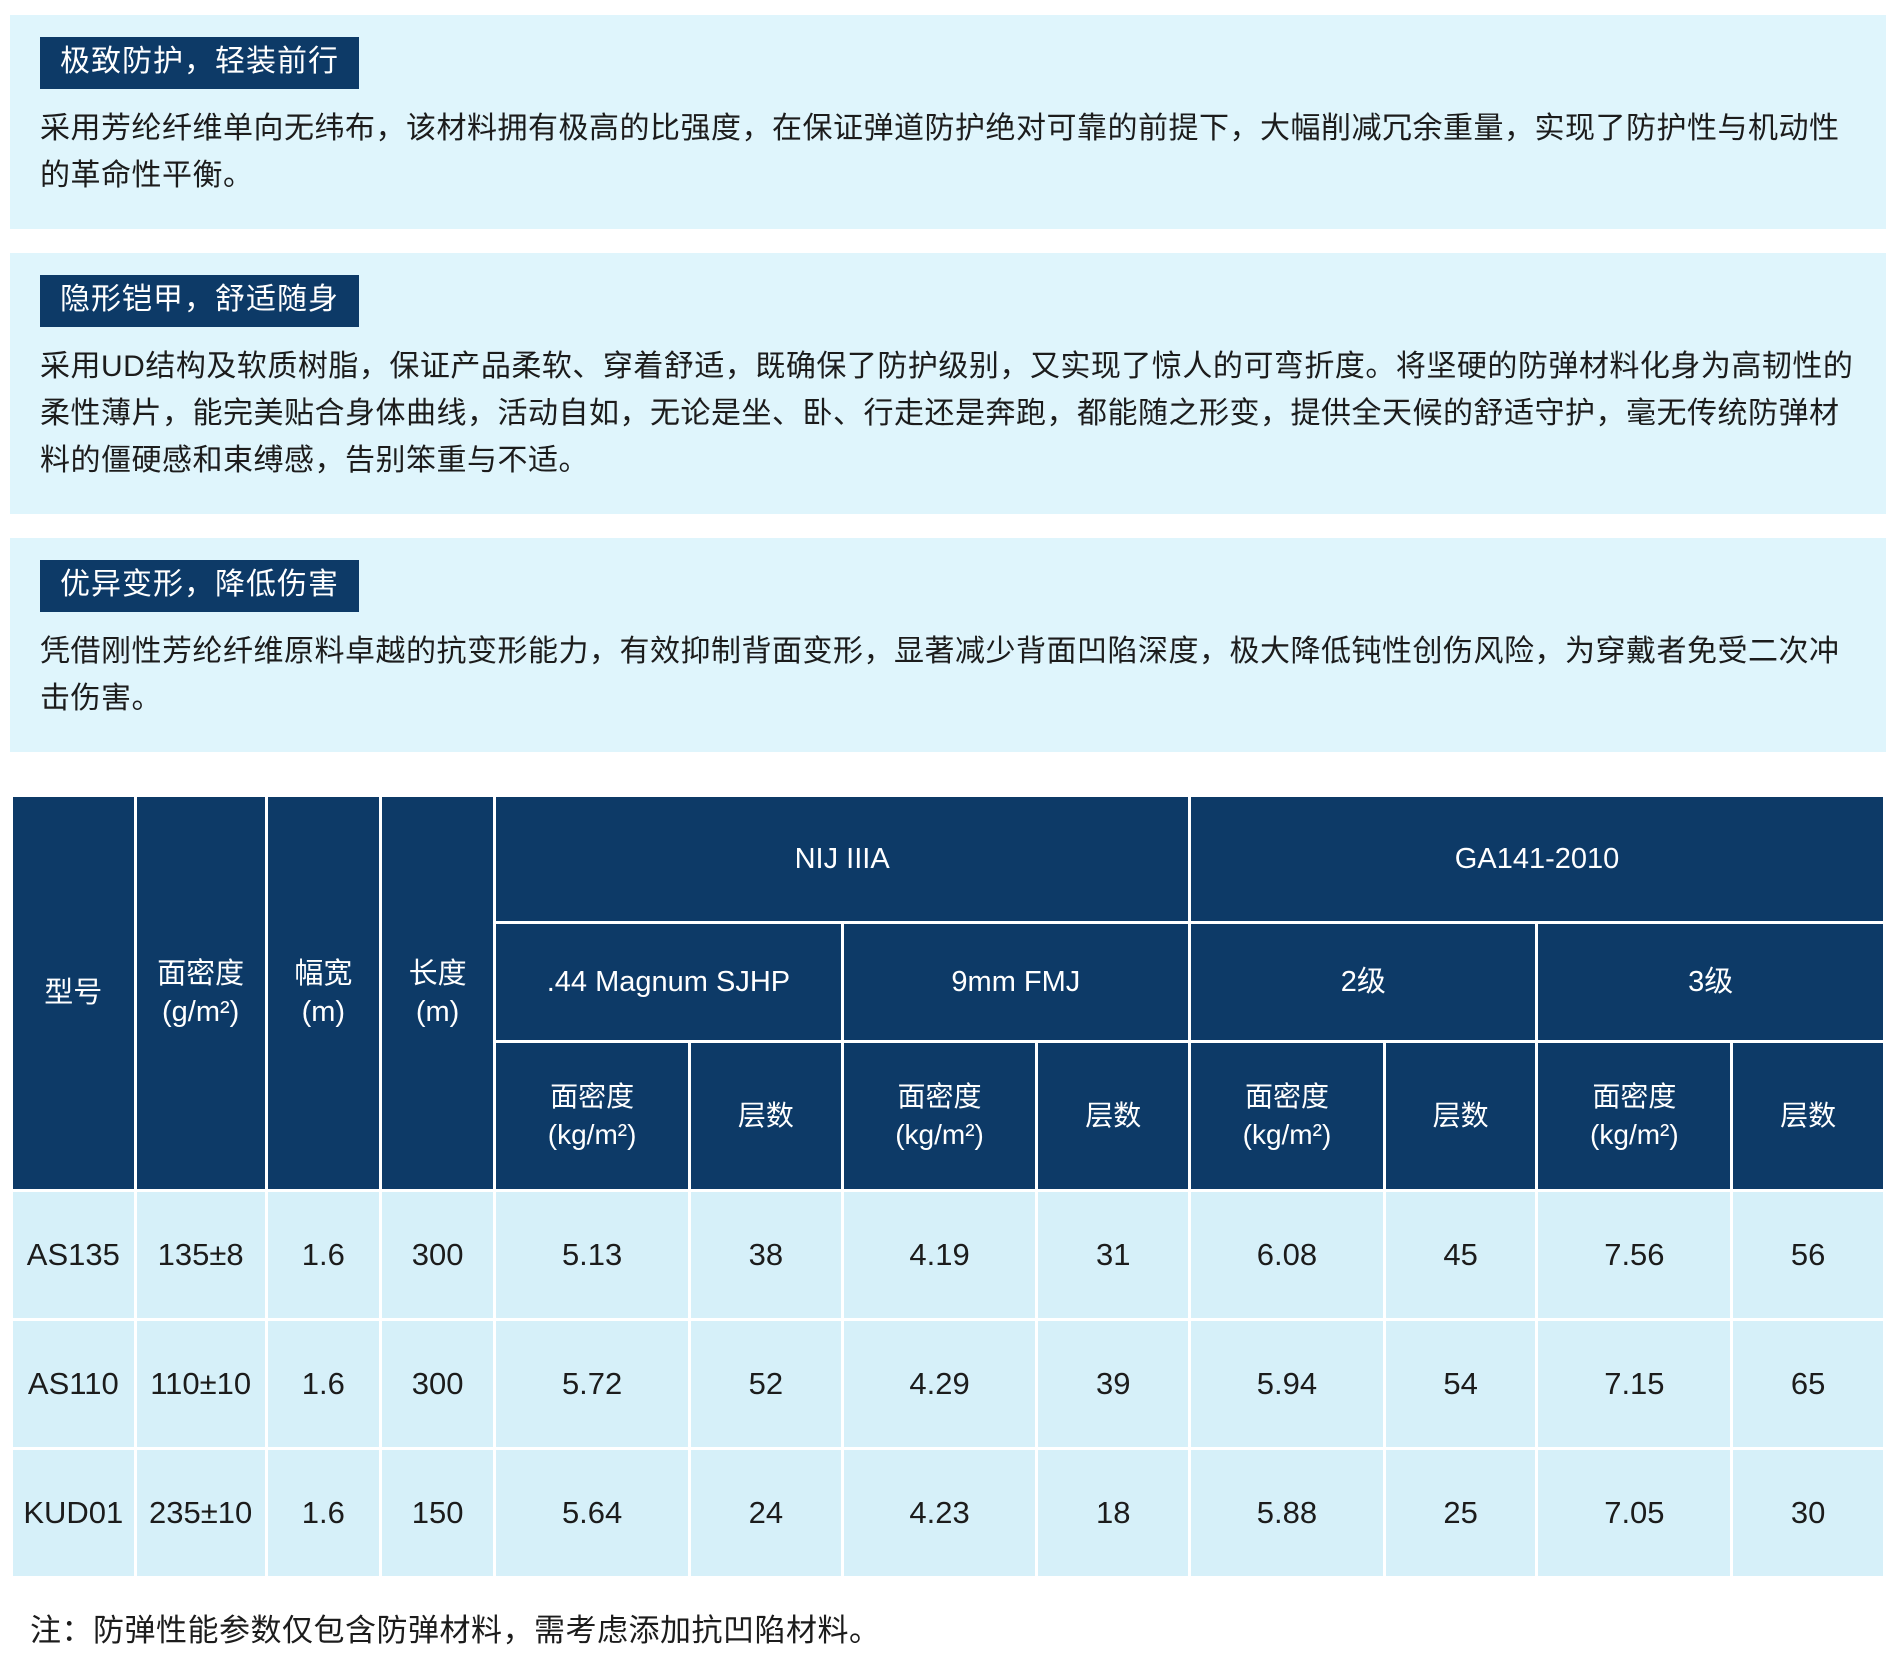  Describe the element at coordinates (1808, 1384) in the screenshot. I see `cell-ga3-layers: 65` at that location.